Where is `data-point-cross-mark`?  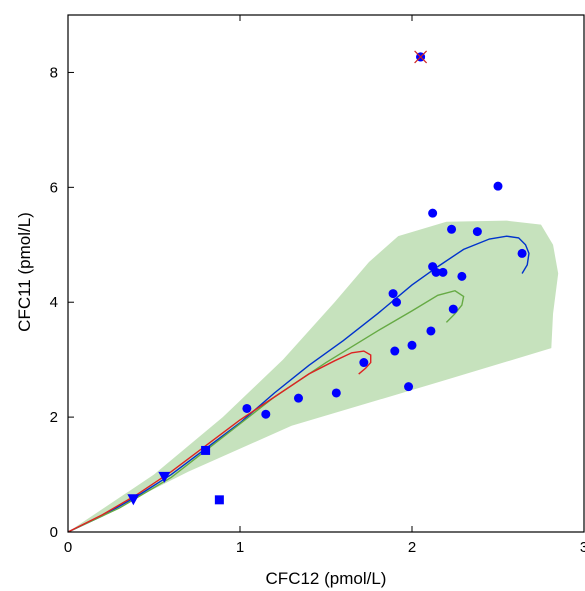 data-point-cross-mark is located at coordinates (421, 57).